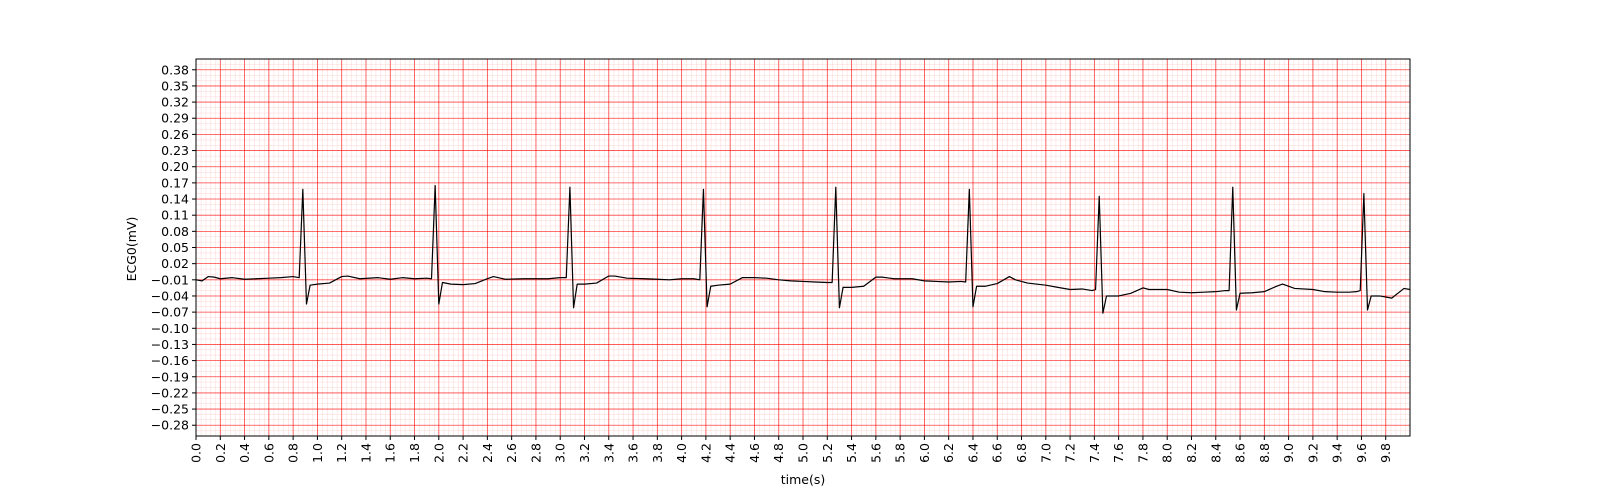  I want to click on x-tick-label: 8.8, so click(1264, 453).